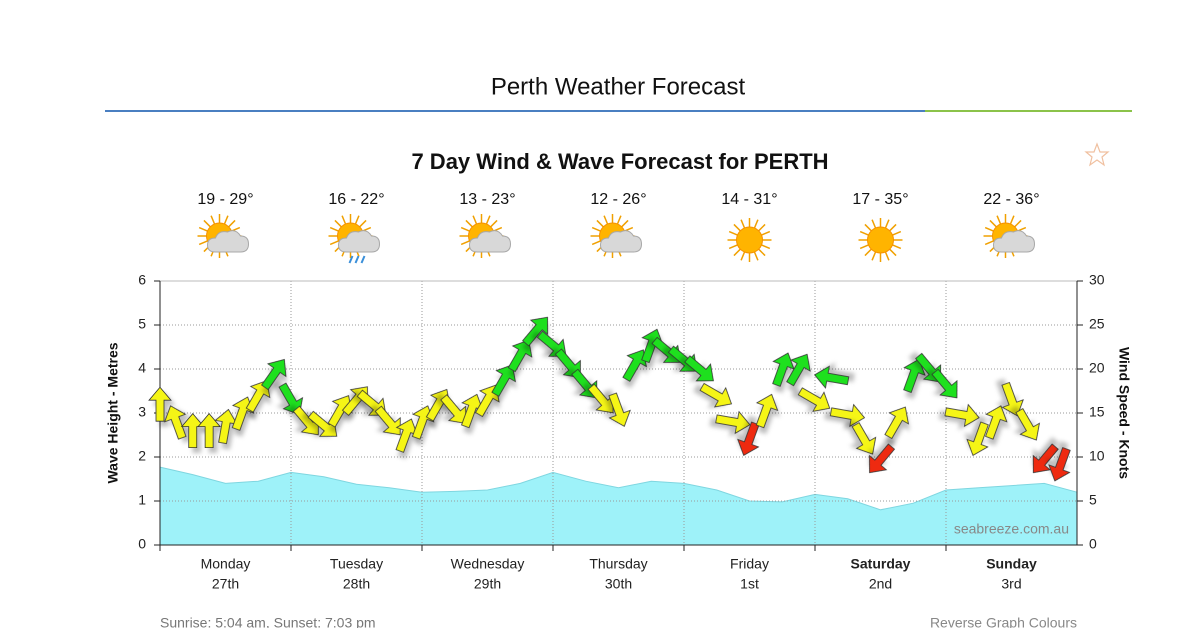 The image size is (1180, 633). What do you see at coordinates (1093, 544) in the screenshot?
I see `y2-tick-label: 0` at bounding box center [1093, 544].